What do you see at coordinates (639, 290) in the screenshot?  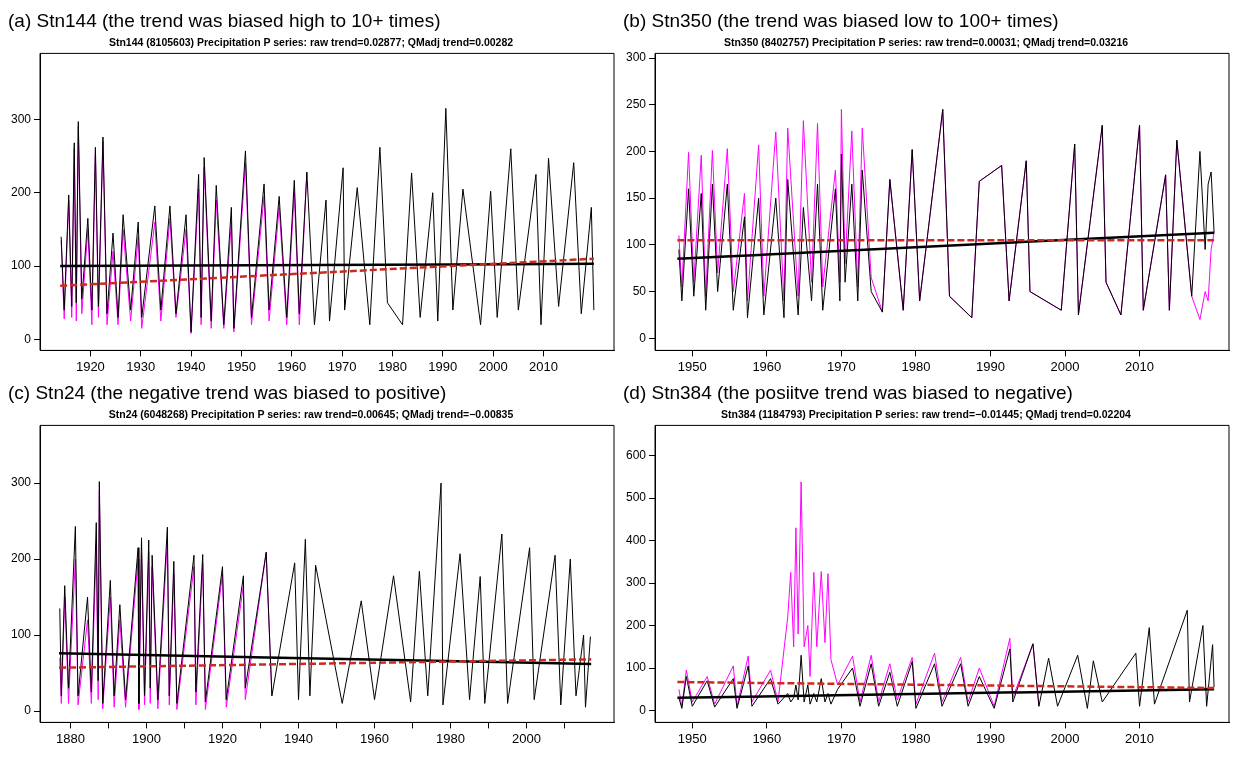 I see `y-tick-label: 50` at bounding box center [639, 290].